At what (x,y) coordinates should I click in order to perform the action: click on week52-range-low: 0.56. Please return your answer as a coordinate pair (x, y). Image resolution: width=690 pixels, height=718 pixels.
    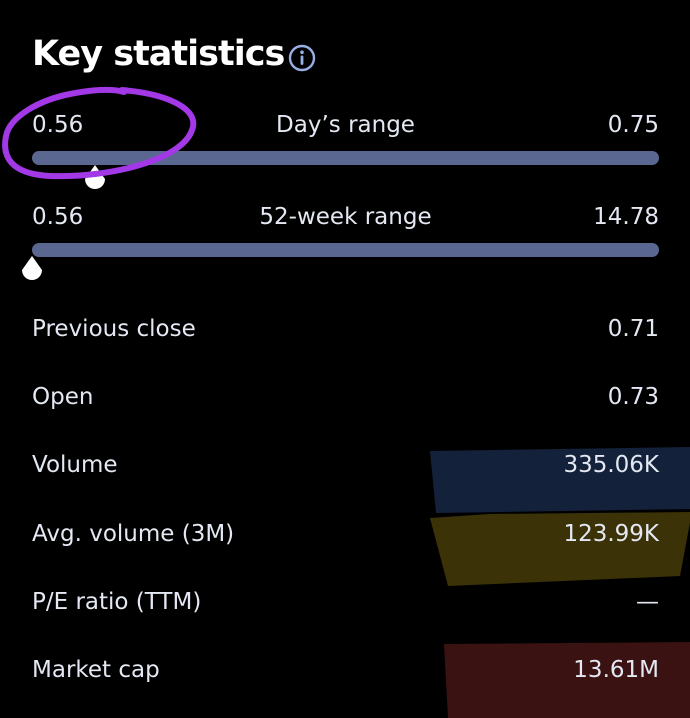
    Looking at the image, I should click on (58, 217).